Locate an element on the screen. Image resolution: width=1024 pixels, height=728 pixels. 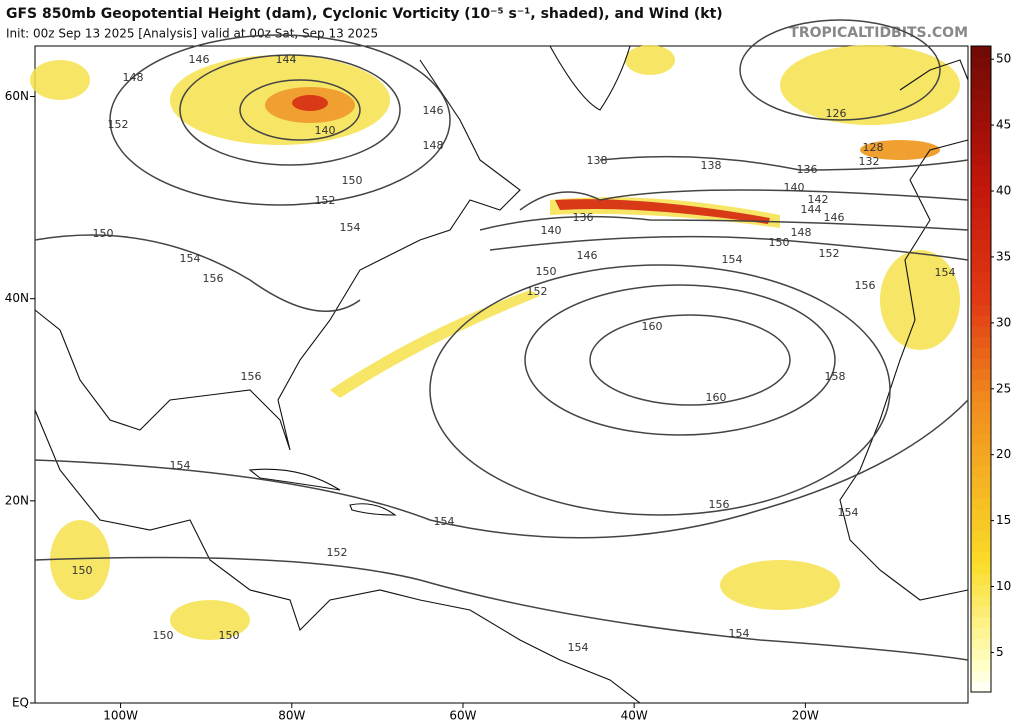
x-tick-label: 60W is located at coordinates (462, 716).